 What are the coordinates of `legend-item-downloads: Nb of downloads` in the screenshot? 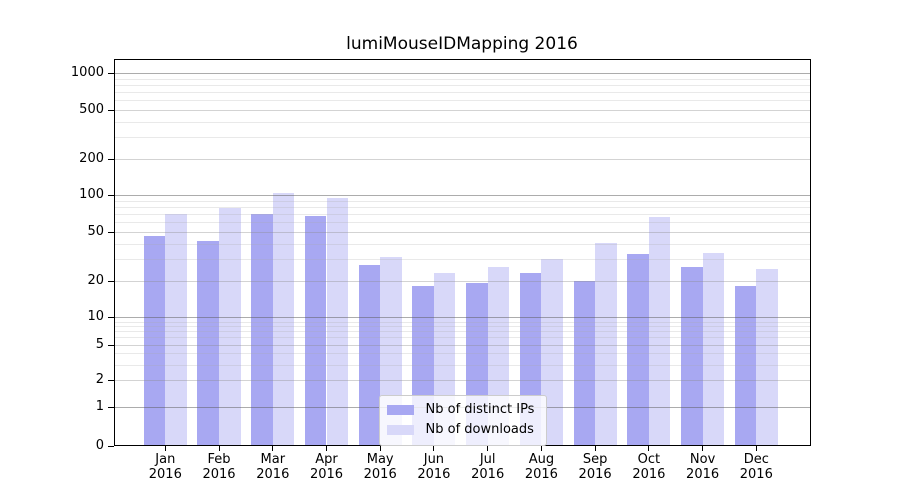 It's located at (463, 430).